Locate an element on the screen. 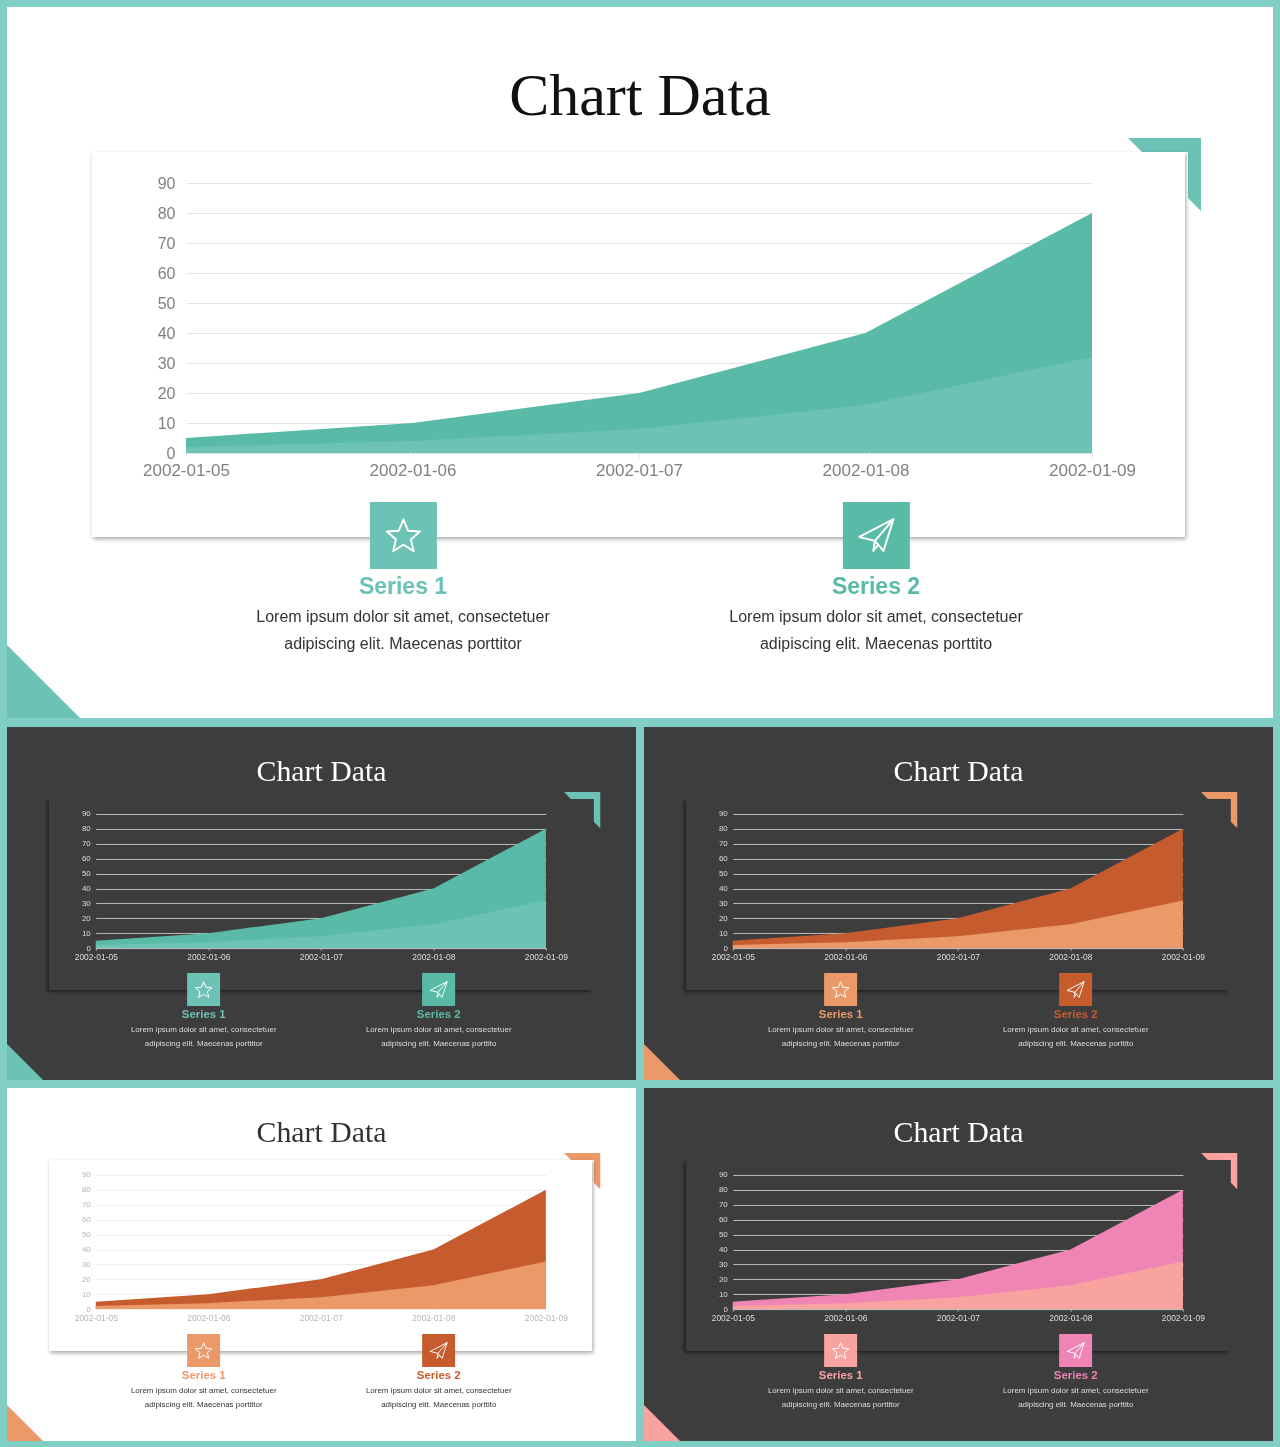 The height and width of the screenshot is (1447, 1280). y-tick-label: 50 is located at coordinates (166, 303).